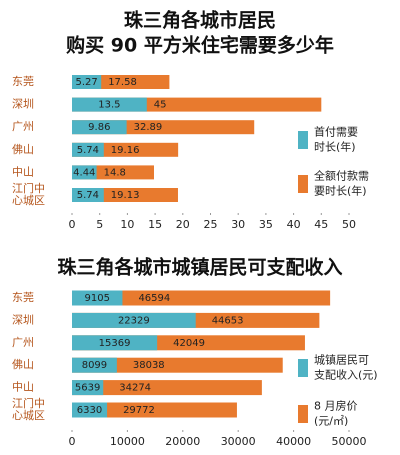 Image resolution: width=400 pixels, height=455 pixels. I want to click on legend-label: 8 月房价(元/㎡), so click(336, 414).